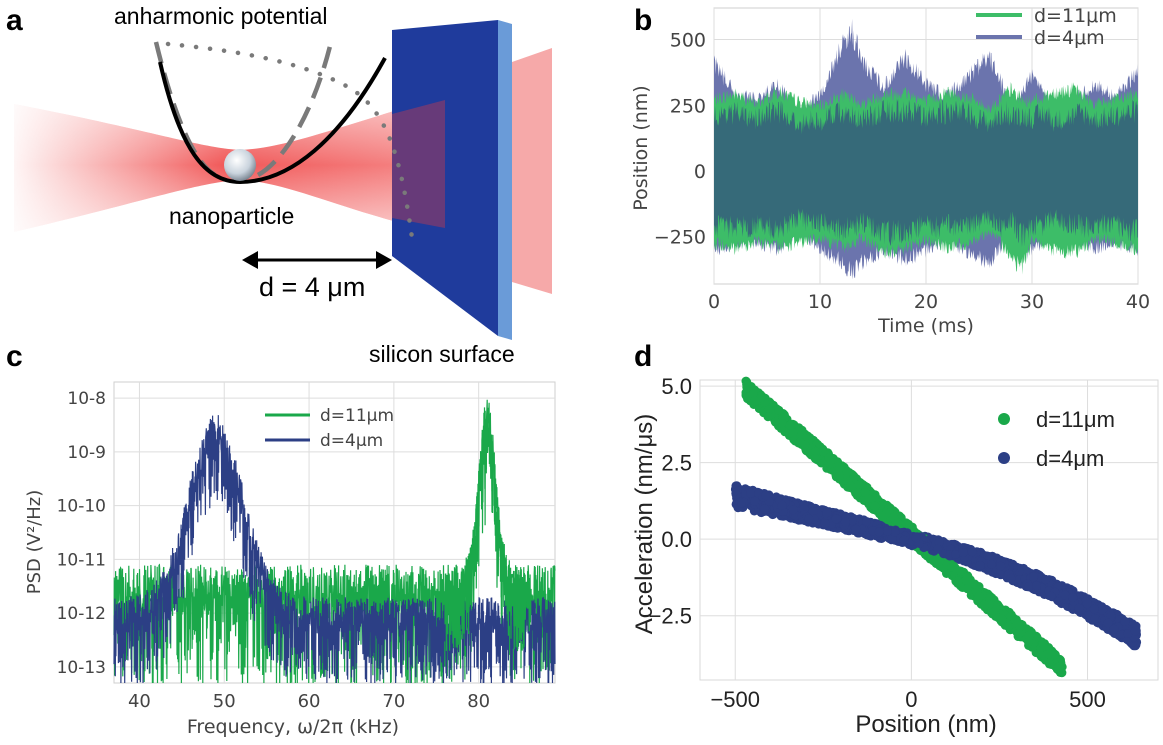 The height and width of the screenshot is (745, 1163). I want to click on tick-c-y: 10-8, so click(86, 399).